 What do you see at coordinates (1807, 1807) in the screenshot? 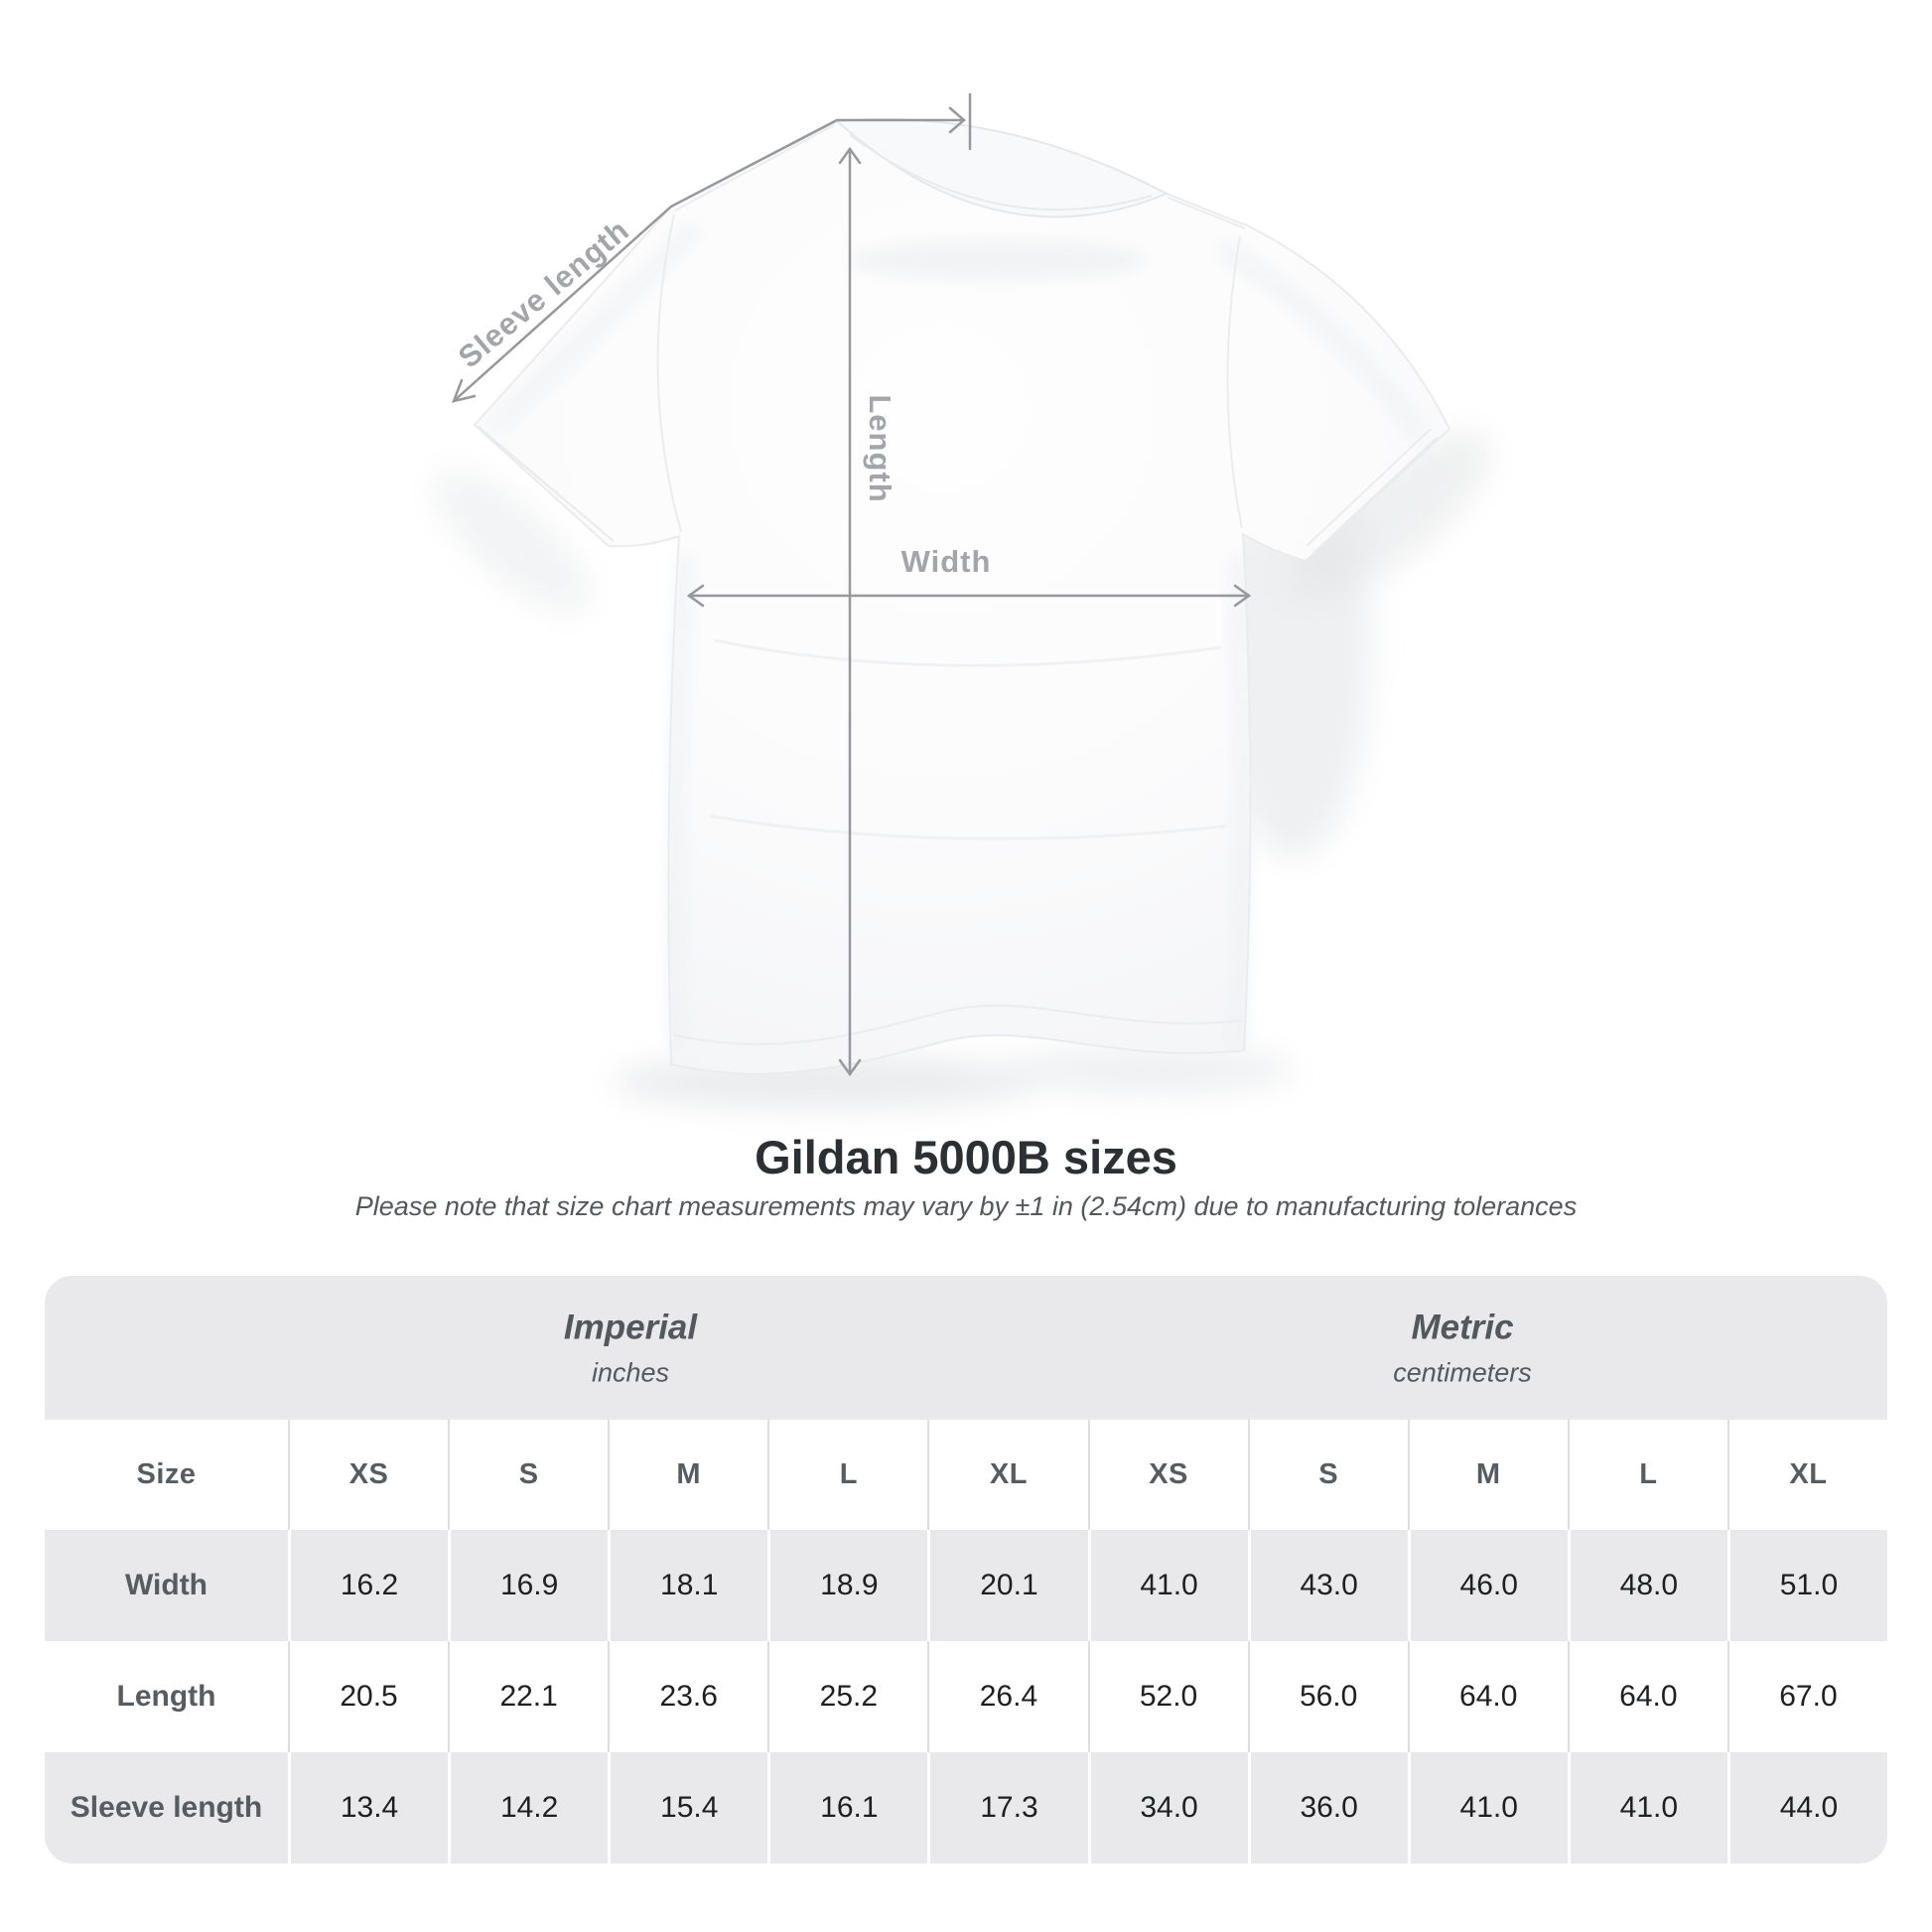
I see `sleeve-metric-xl: 44.0` at bounding box center [1807, 1807].